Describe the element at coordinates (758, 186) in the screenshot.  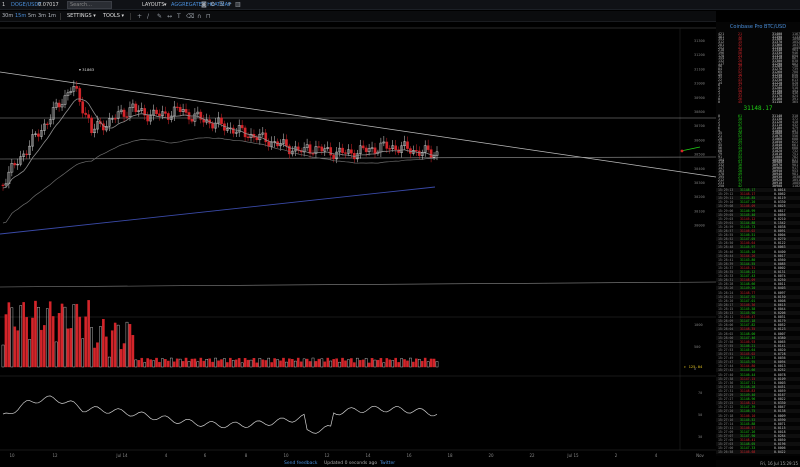
I see `orderbook-bid-row: 250 42 30900 1102` at that location.